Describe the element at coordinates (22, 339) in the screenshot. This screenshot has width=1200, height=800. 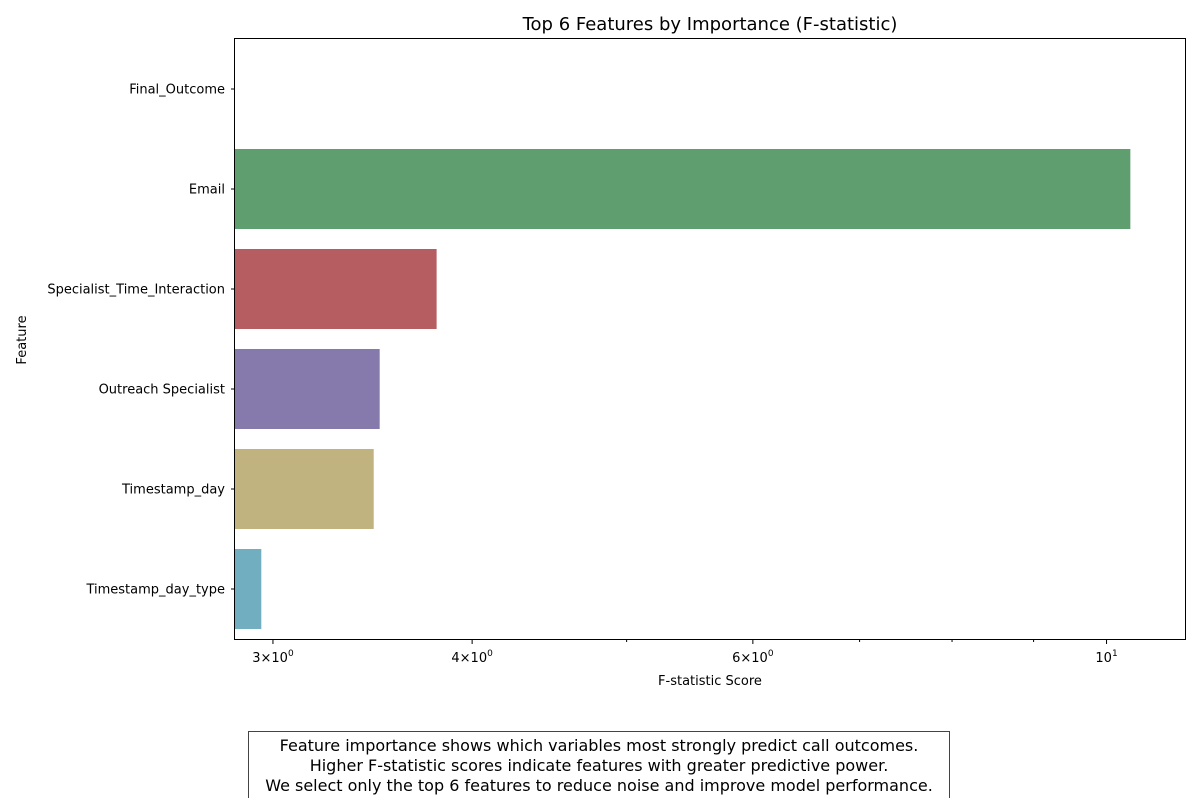
I see `y-axis-label: Feature` at that location.